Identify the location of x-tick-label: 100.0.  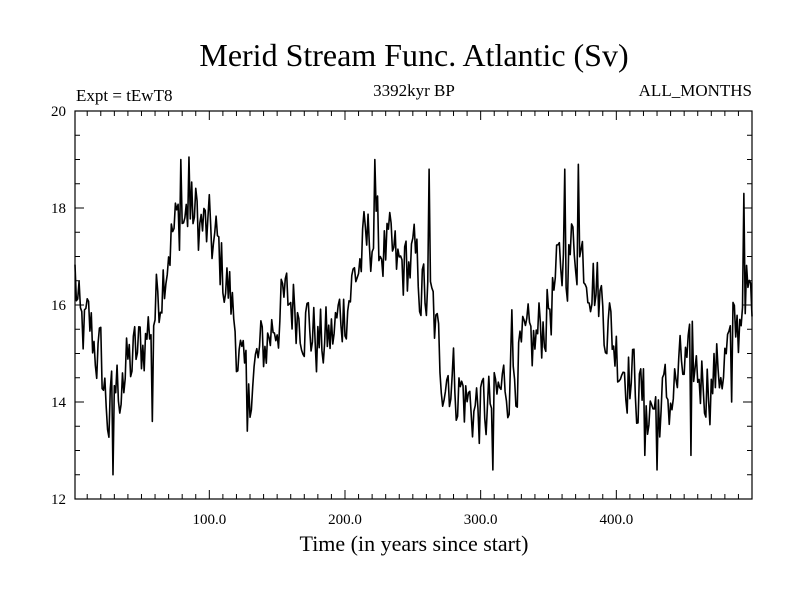
(209, 520).